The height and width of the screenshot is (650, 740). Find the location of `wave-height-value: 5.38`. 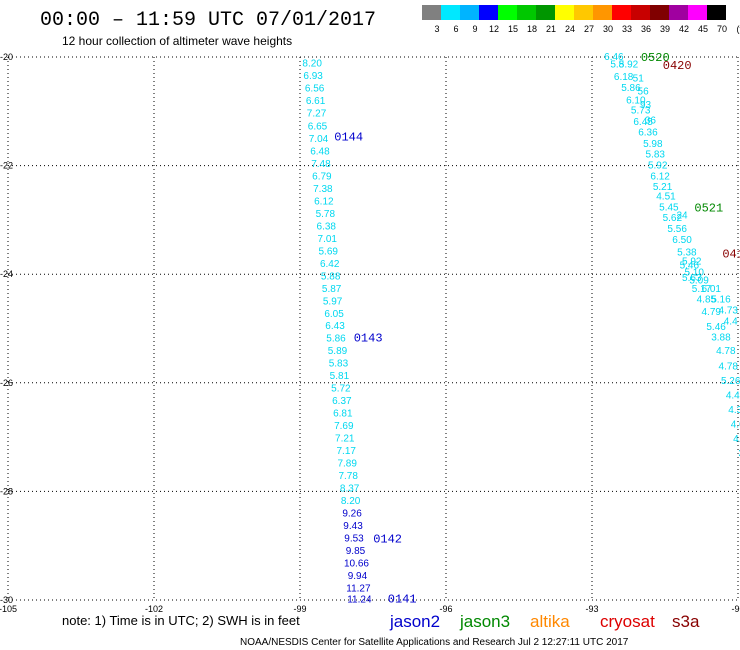

wave-height-value: 5.38 is located at coordinates (687, 252).